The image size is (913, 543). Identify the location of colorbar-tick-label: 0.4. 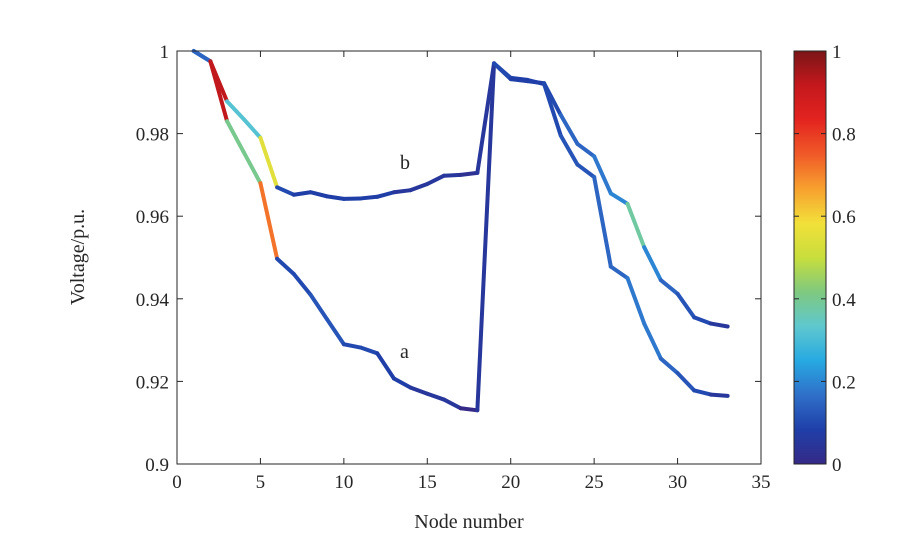
(844, 300).